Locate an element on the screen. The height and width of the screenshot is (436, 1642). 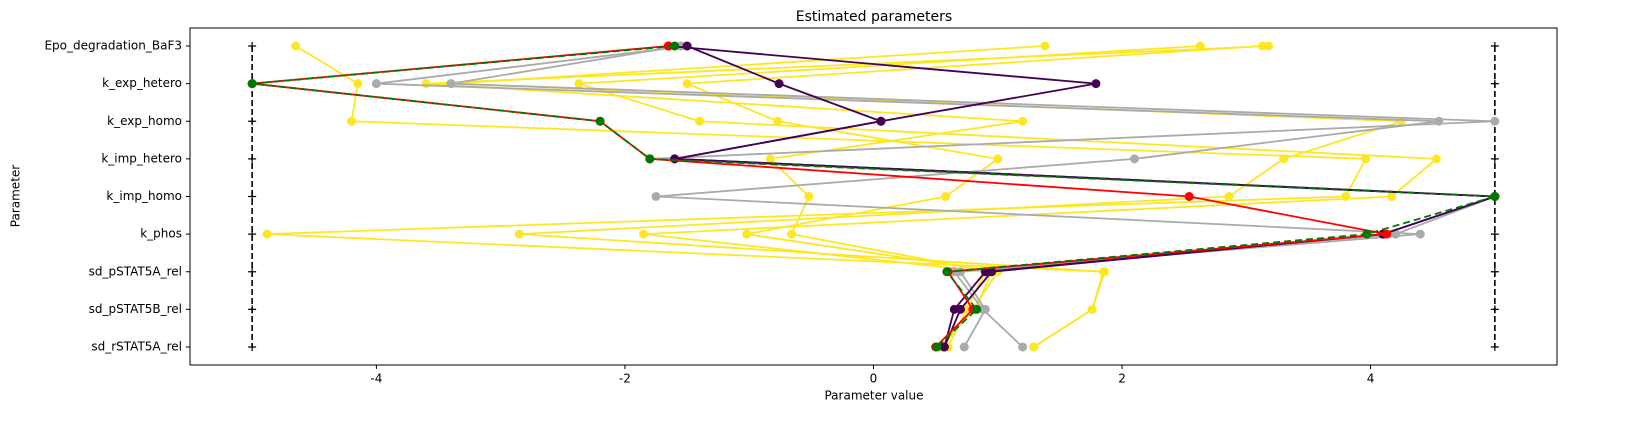
y-tick-label: sd_rSTAT5A_rel is located at coordinates (136, 347).